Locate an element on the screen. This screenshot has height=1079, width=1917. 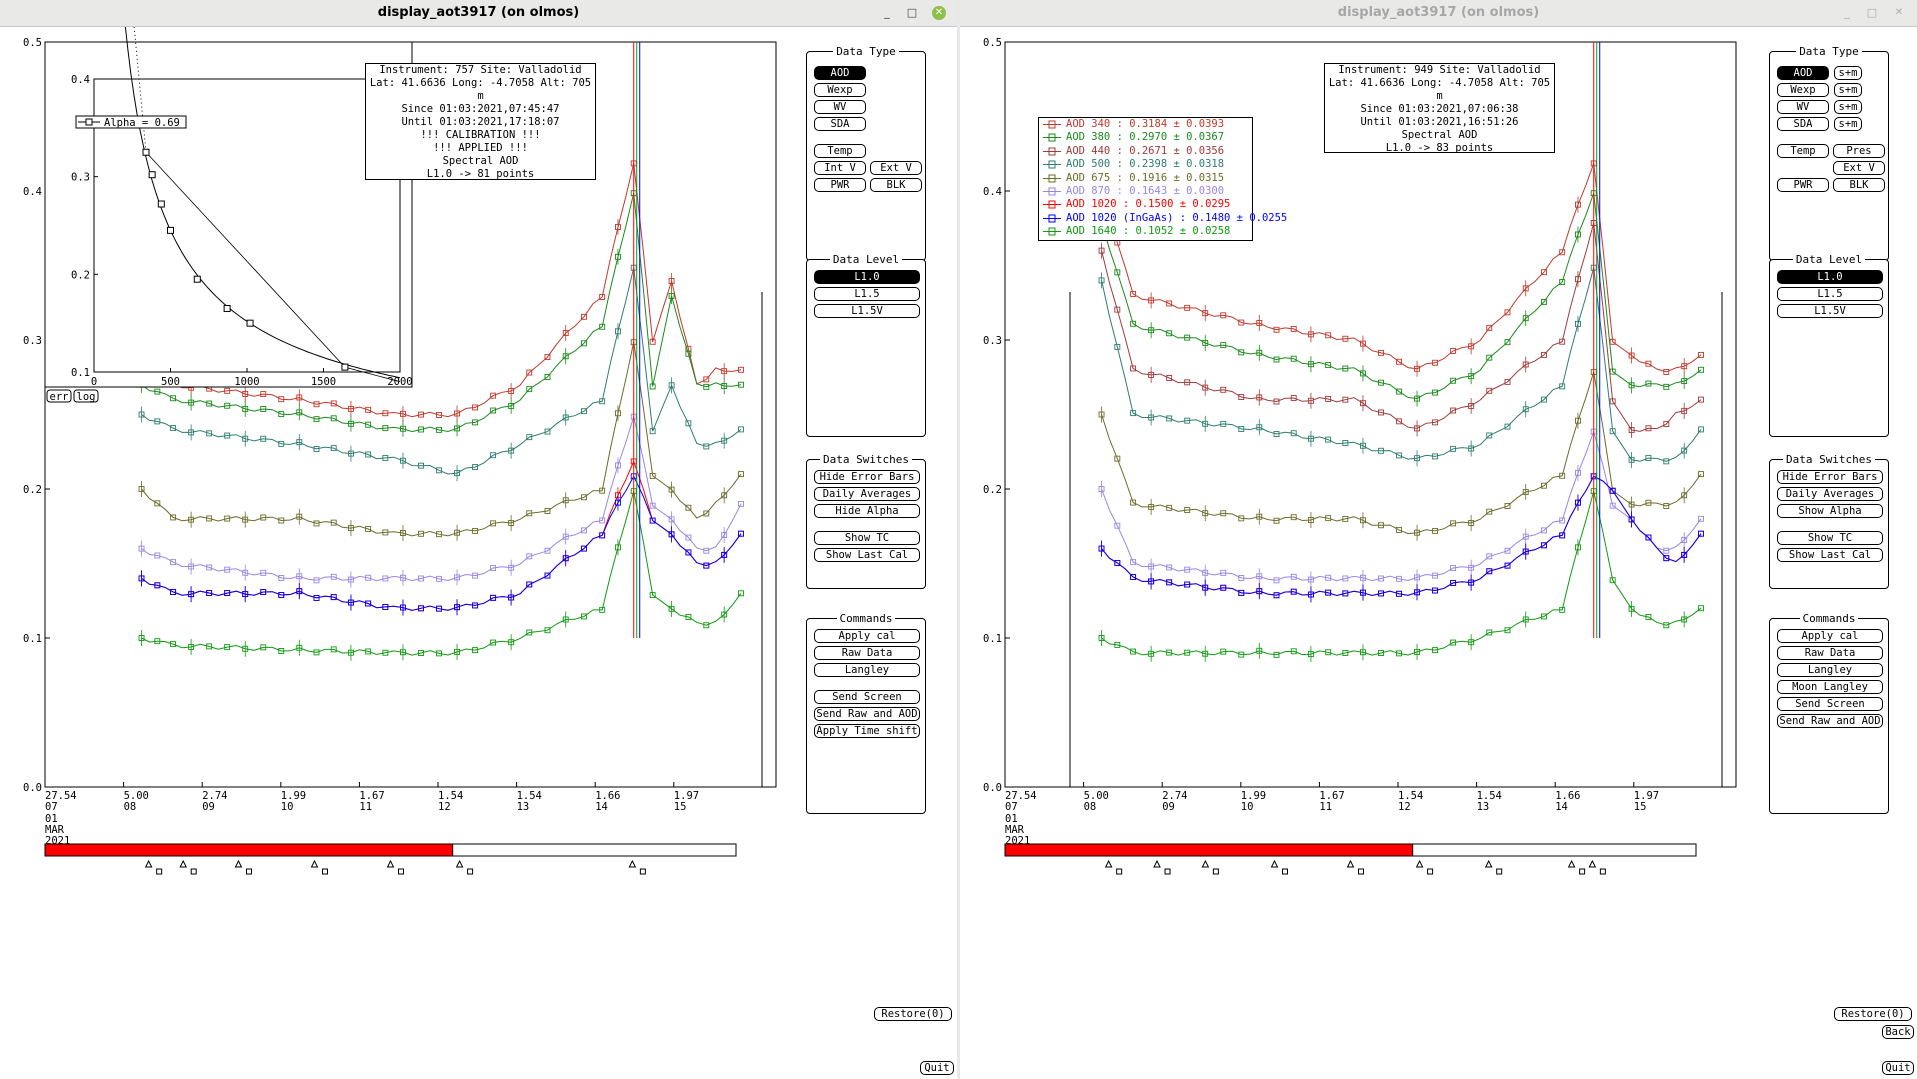
info-line: Instrument: 949 Site: Valladolid is located at coordinates (1439, 70).